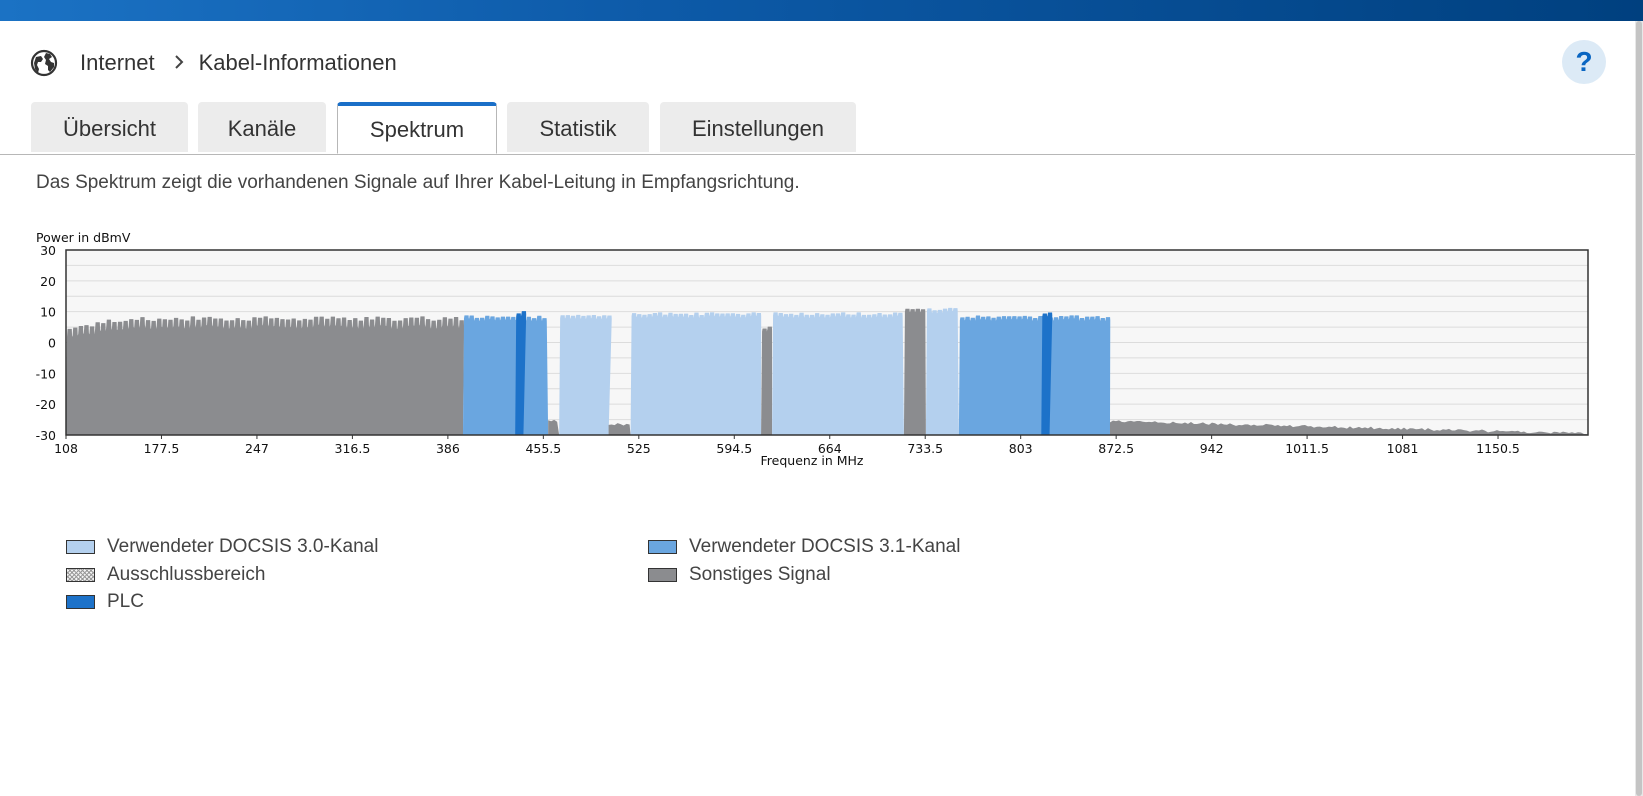 The height and width of the screenshot is (796, 1643). Describe the element at coordinates (125, 601) in the screenshot. I see `legend-label-plc: PLC` at that location.